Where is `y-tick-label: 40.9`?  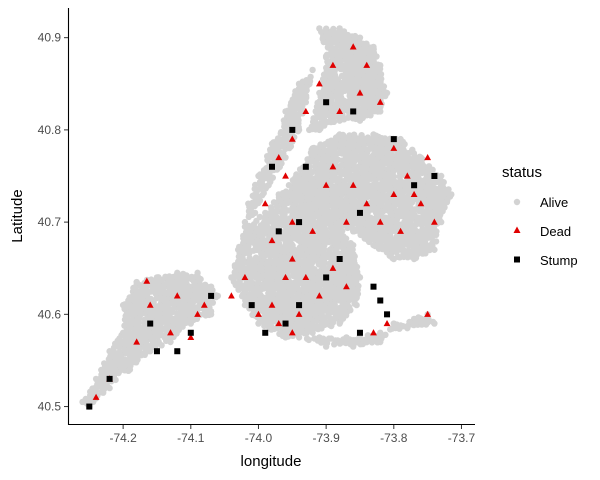
y-tick-label: 40.9 is located at coordinates (50, 38).